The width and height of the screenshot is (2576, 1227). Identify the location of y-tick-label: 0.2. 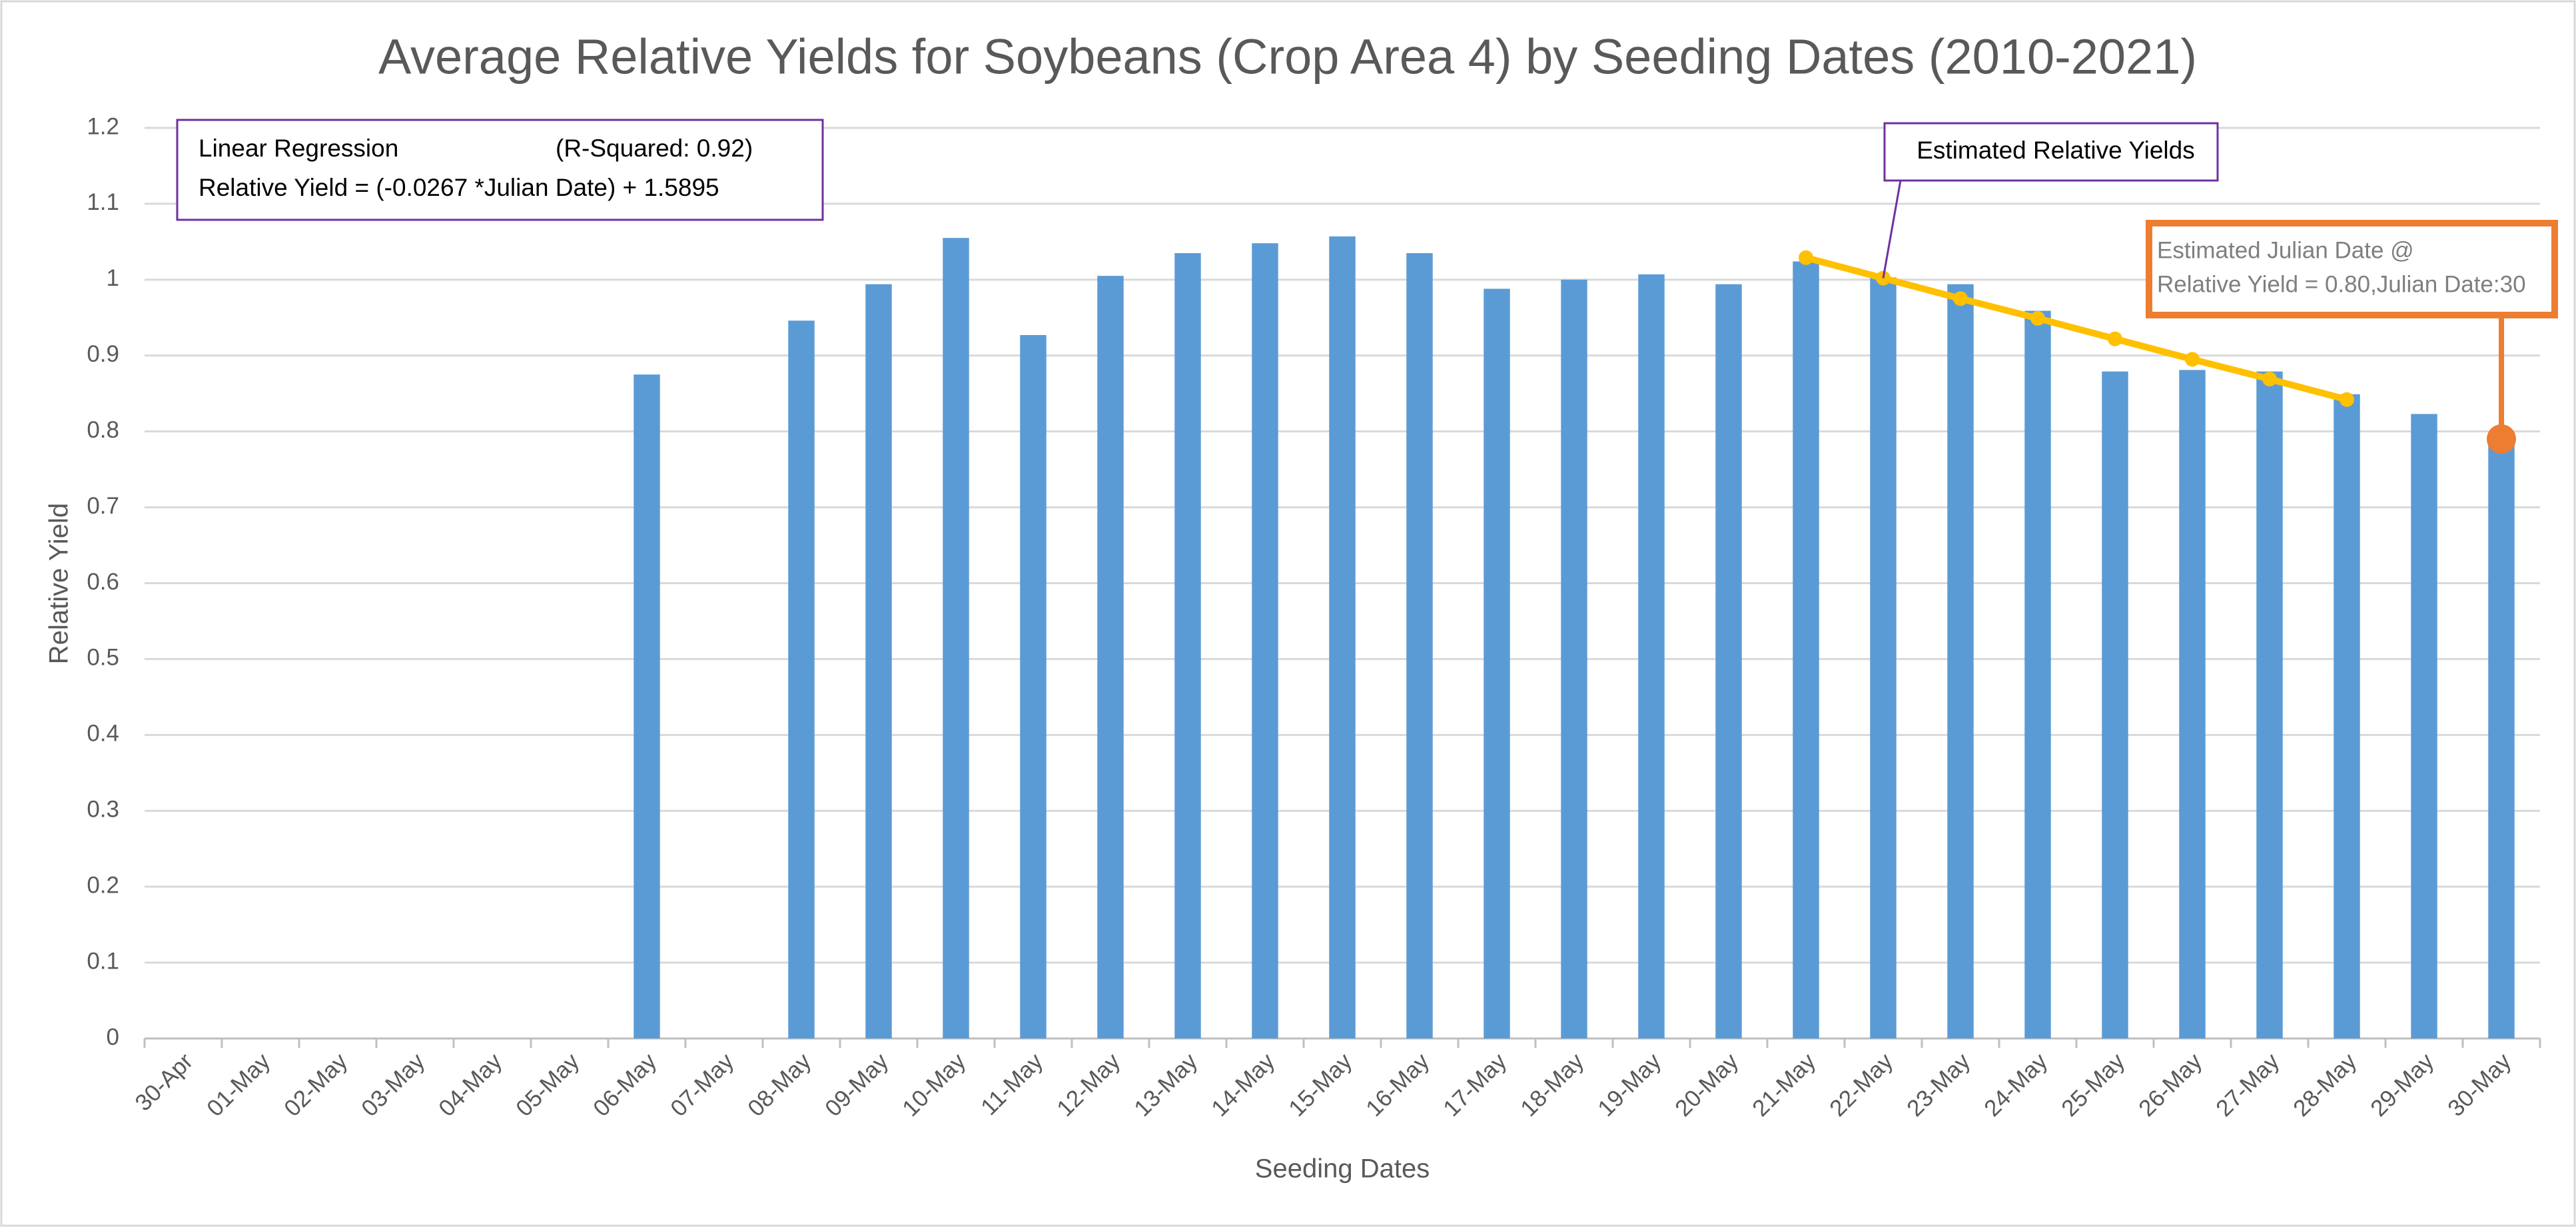
(103, 885).